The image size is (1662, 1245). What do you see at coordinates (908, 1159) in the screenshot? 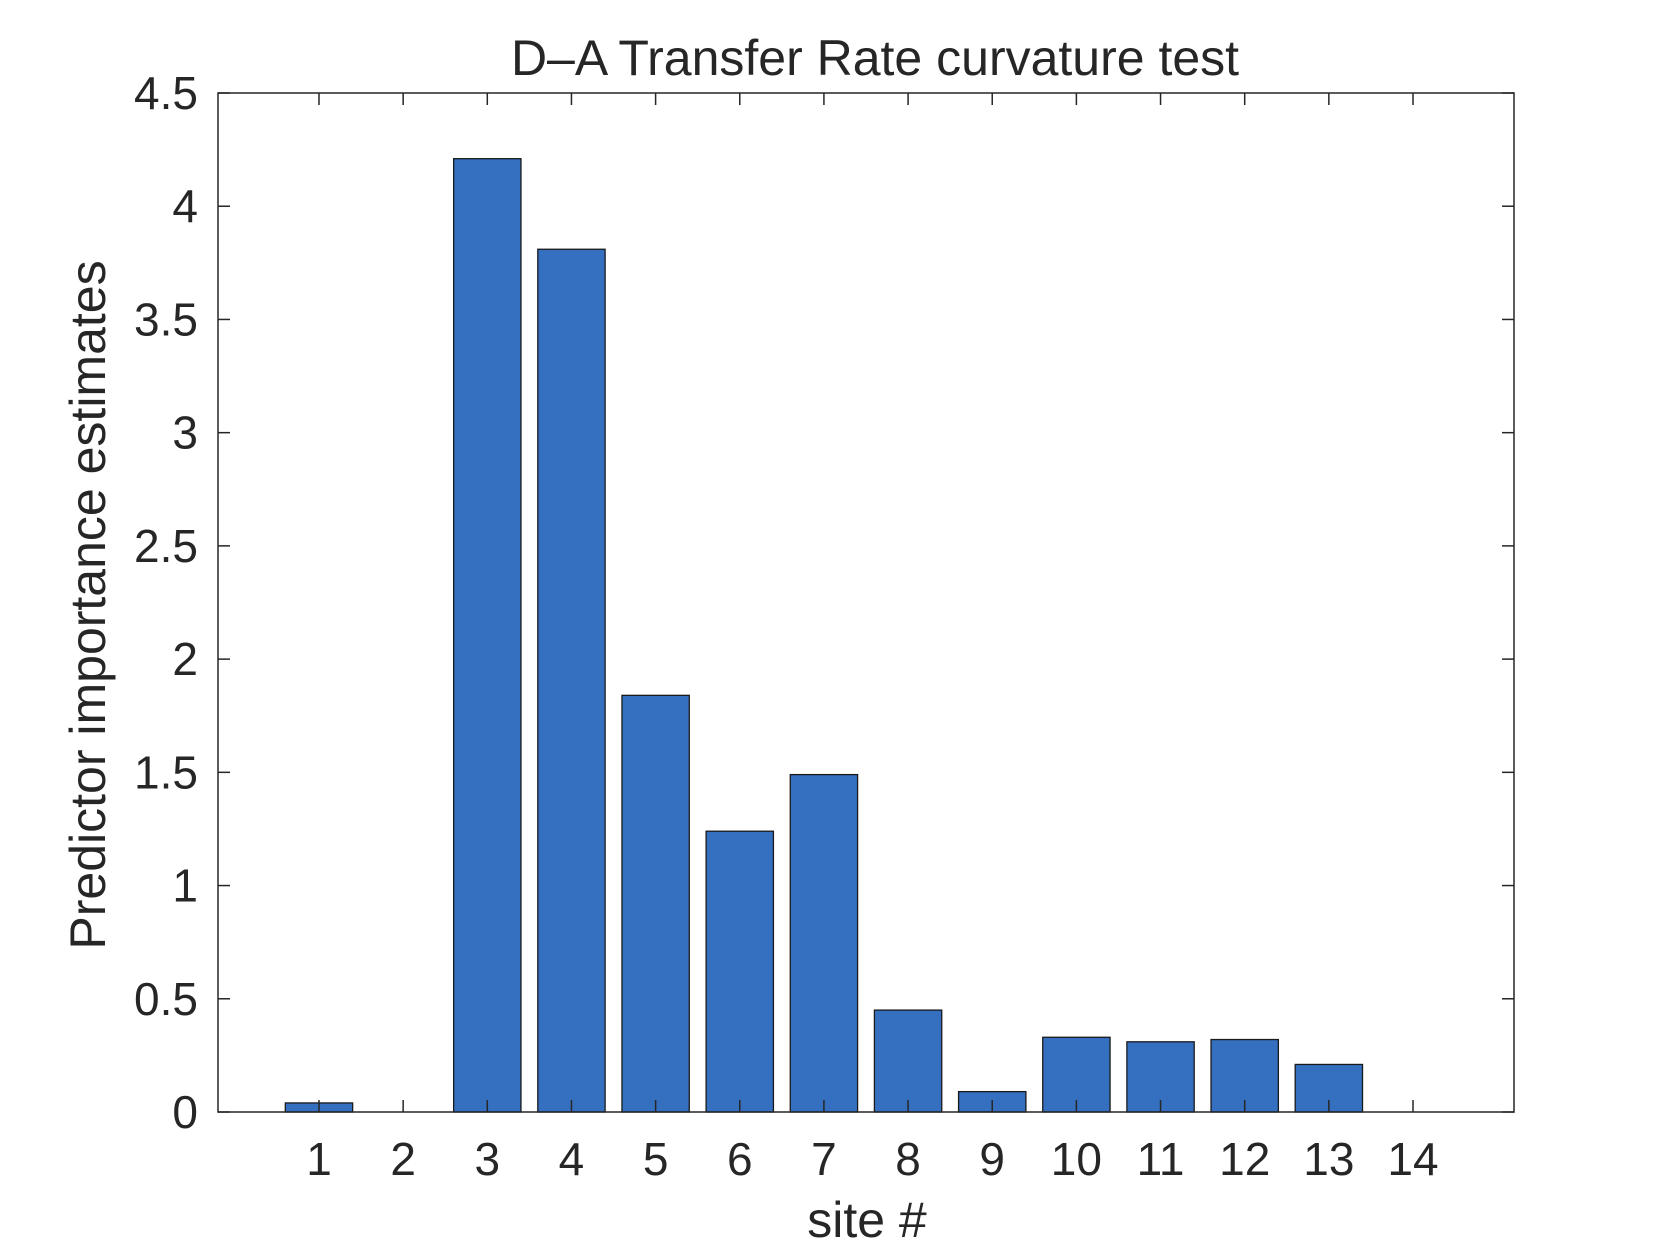
I see `x-tick-label: 8` at bounding box center [908, 1159].